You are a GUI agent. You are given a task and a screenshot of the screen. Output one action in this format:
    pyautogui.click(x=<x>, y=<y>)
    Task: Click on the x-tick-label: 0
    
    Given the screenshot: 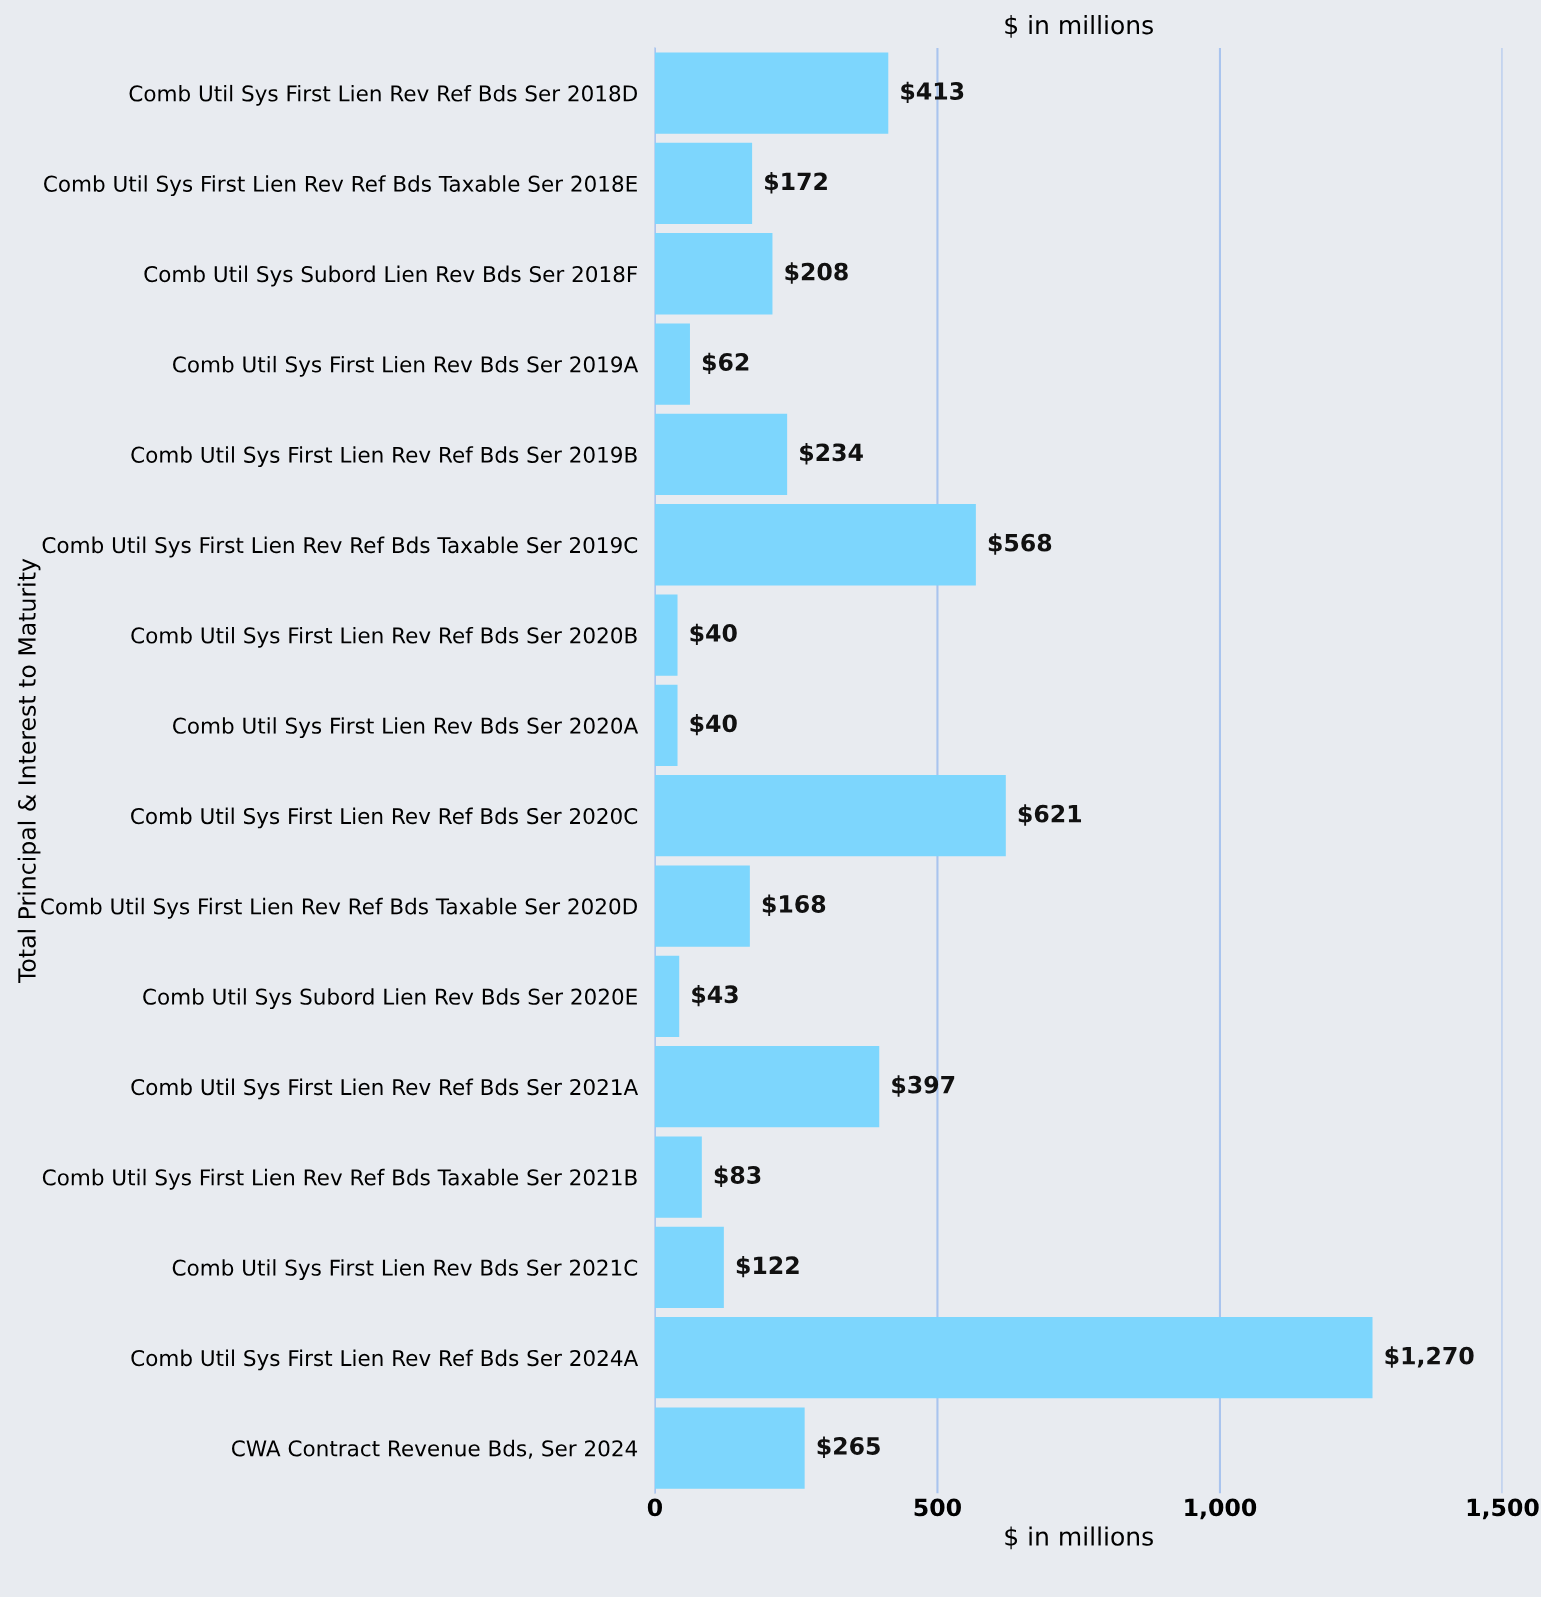 What is the action you would take?
    pyautogui.click(x=655, y=1507)
    